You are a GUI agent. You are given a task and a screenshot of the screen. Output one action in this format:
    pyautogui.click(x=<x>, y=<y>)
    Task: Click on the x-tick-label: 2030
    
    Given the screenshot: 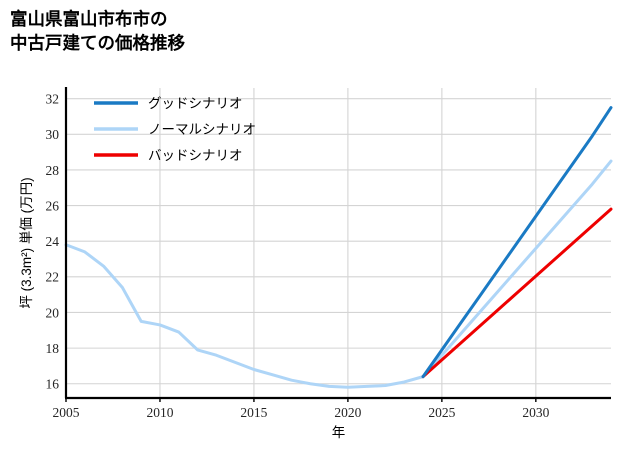 What is the action you would take?
    pyautogui.click(x=535, y=412)
    